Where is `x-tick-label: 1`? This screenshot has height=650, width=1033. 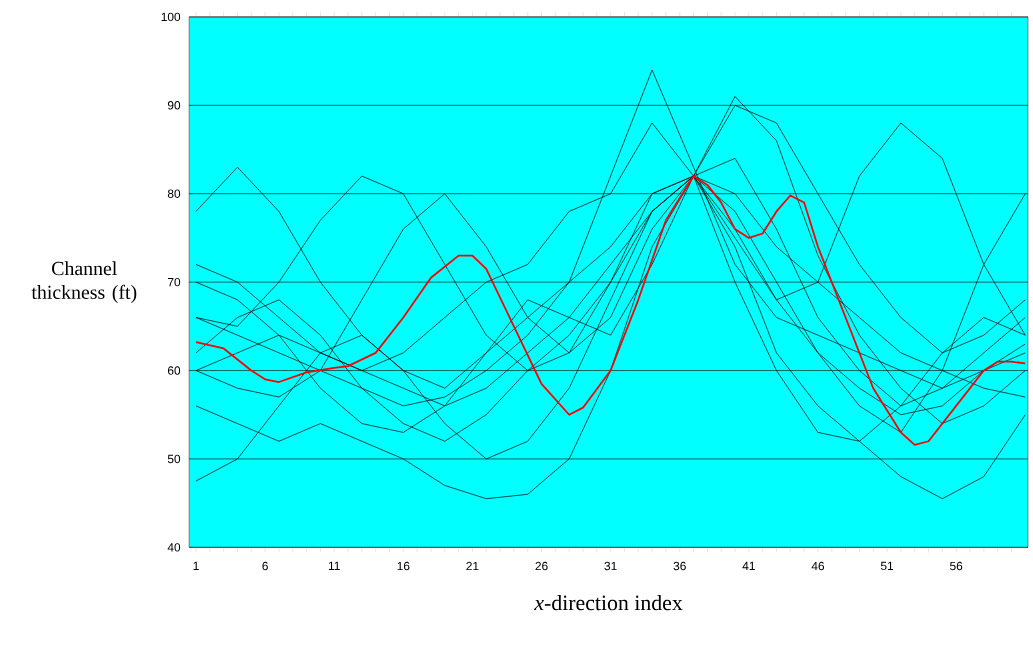
x-tick-label: 1 is located at coordinates (196, 566).